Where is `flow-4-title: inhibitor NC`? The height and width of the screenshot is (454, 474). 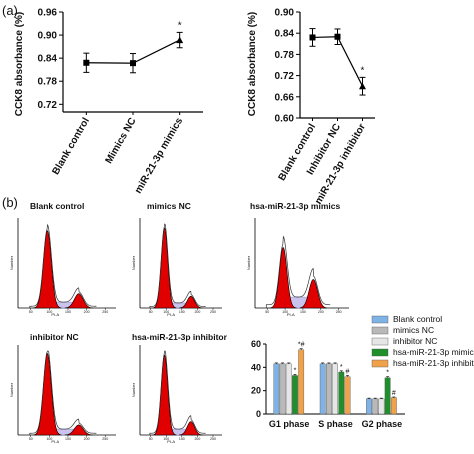 flow-4-title: inhibitor NC is located at coordinates (54, 337).